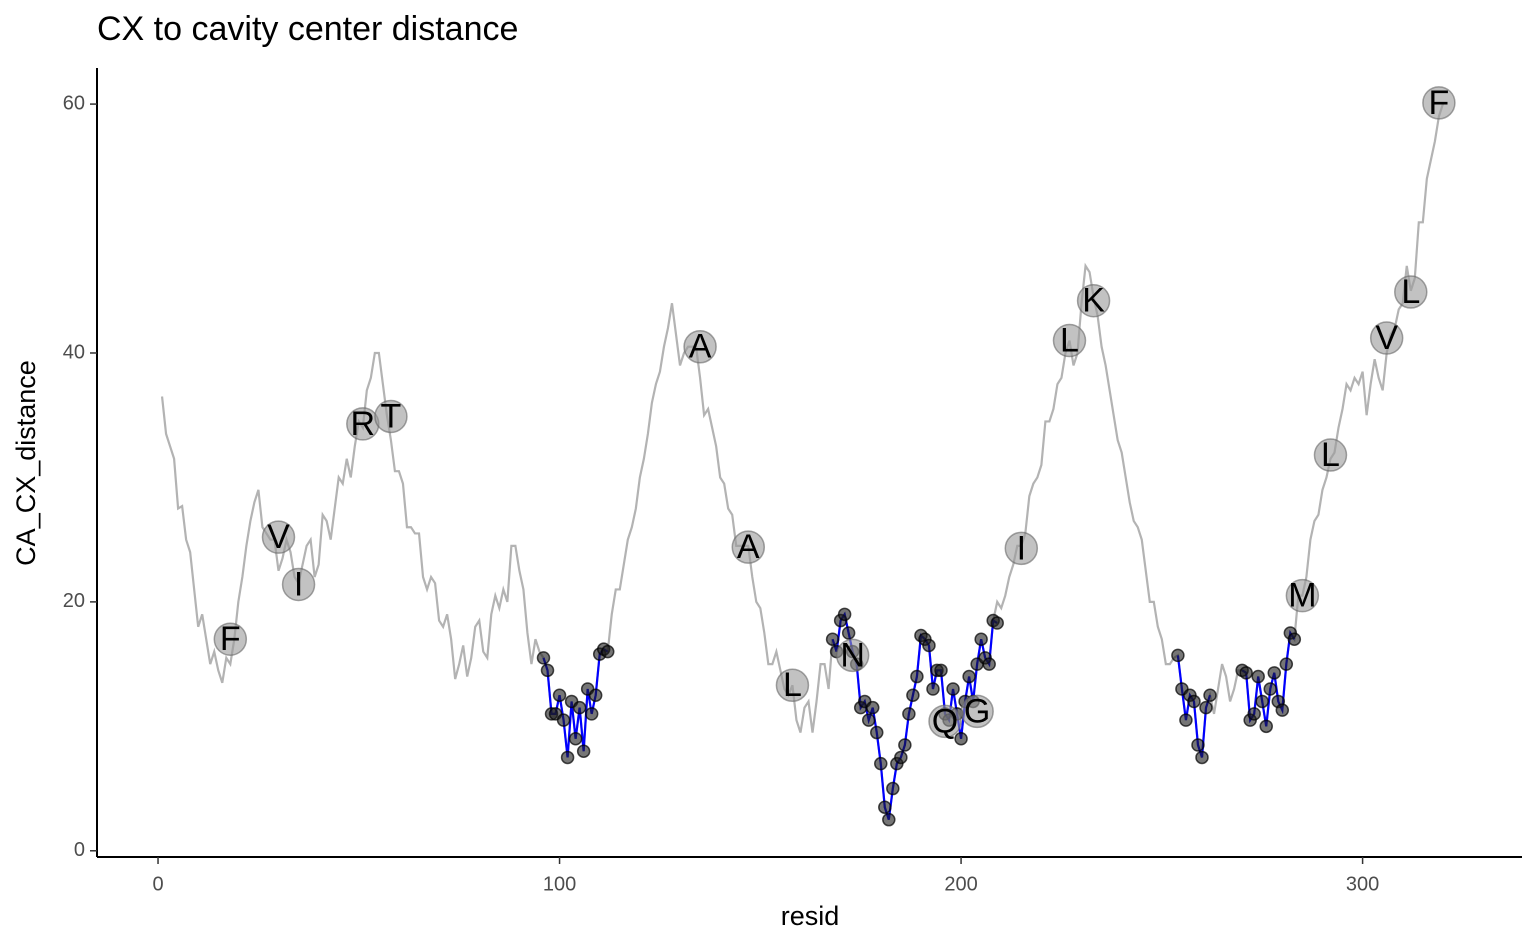 This screenshot has height=951, width=1540. What do you see at coordinates (79, 850) in the screenshot?
I see `y-tick-label: 0` at bounding box center [79, 850].